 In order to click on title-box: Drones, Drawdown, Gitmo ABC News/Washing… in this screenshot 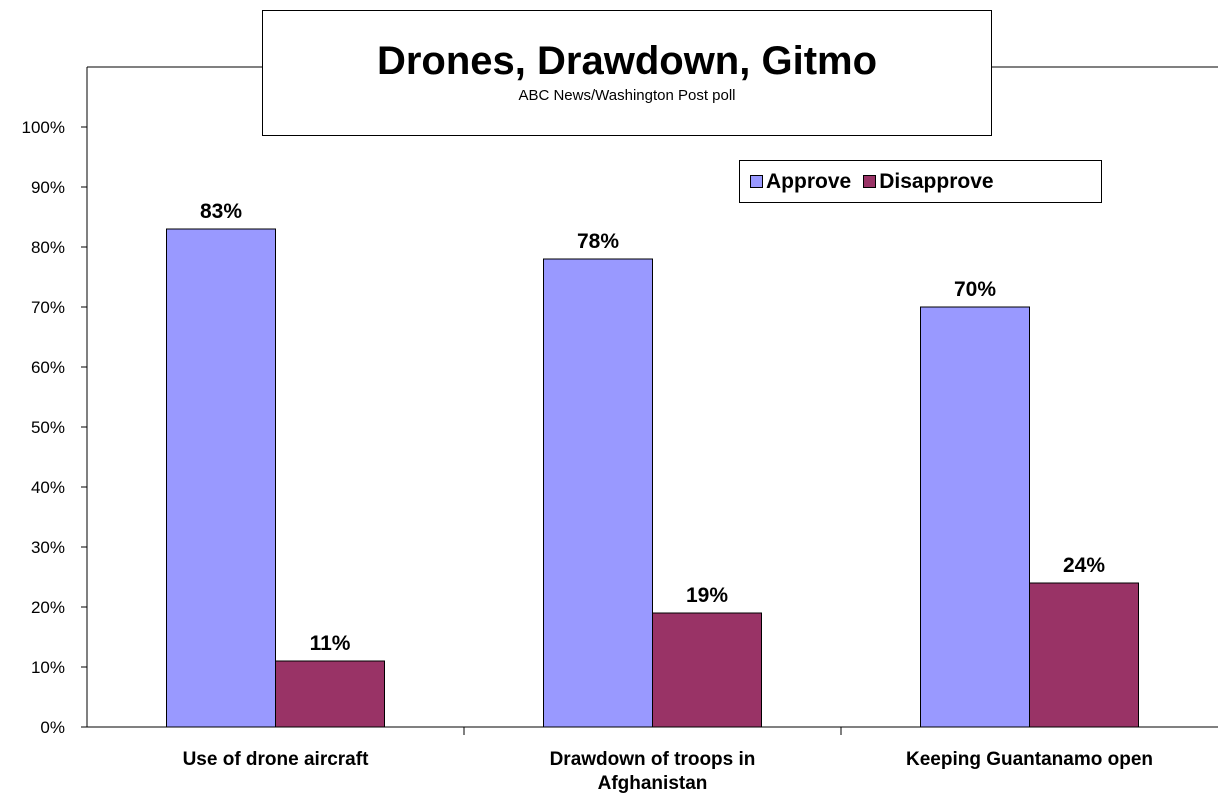, I will do `click(627, 73)`.